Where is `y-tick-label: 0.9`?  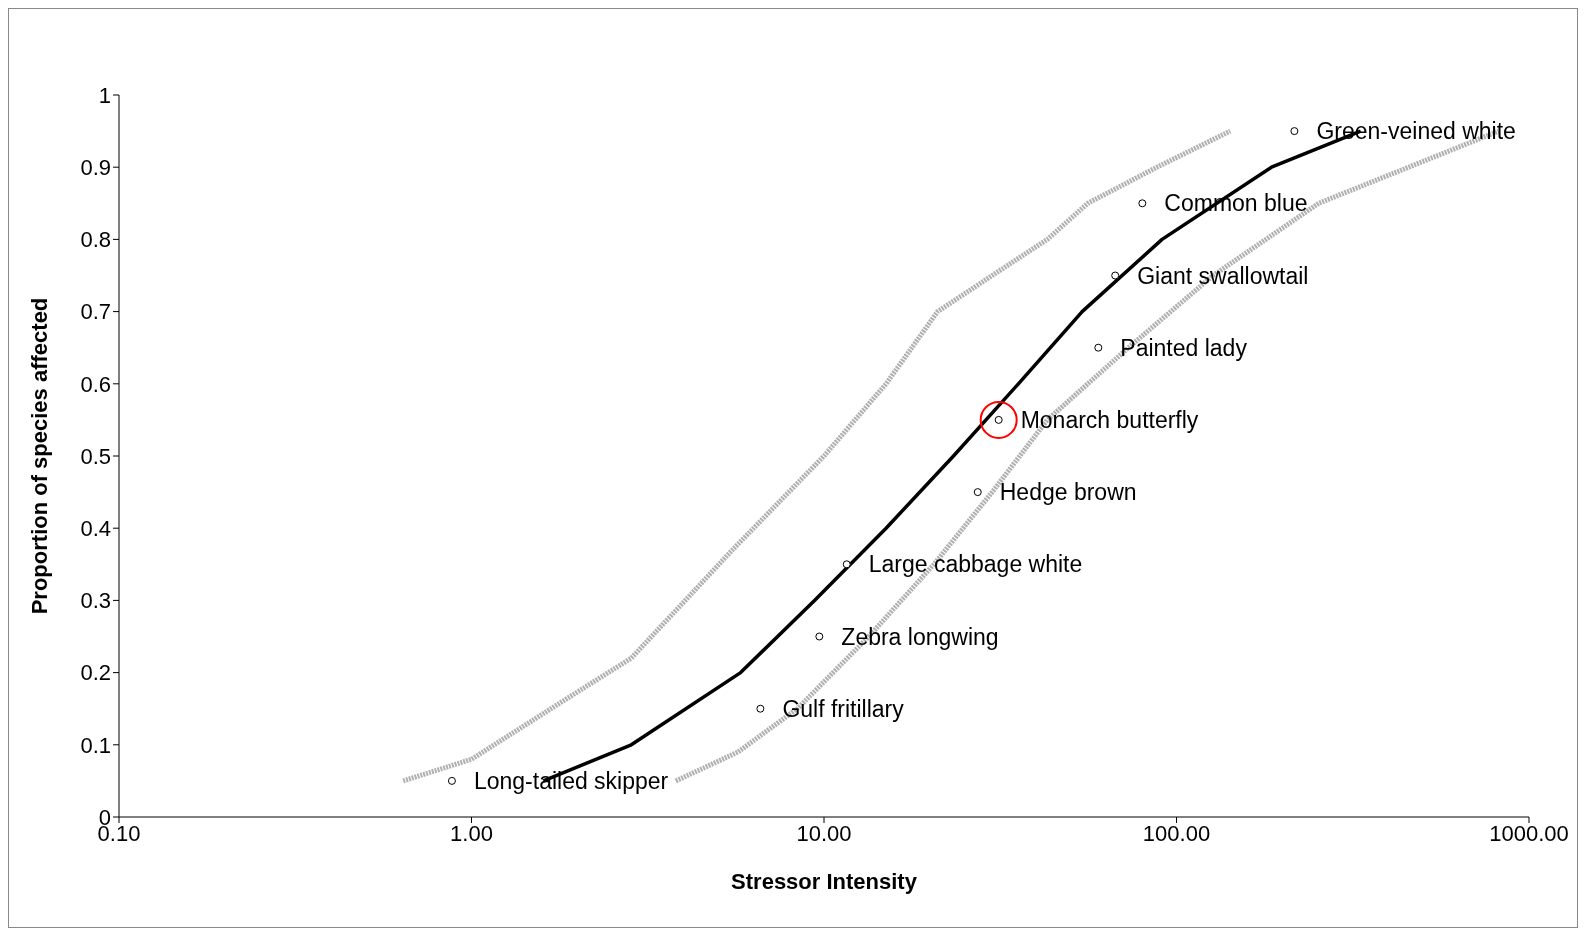 y-tick-label: 0.9 is located at coordinates (95, 168).